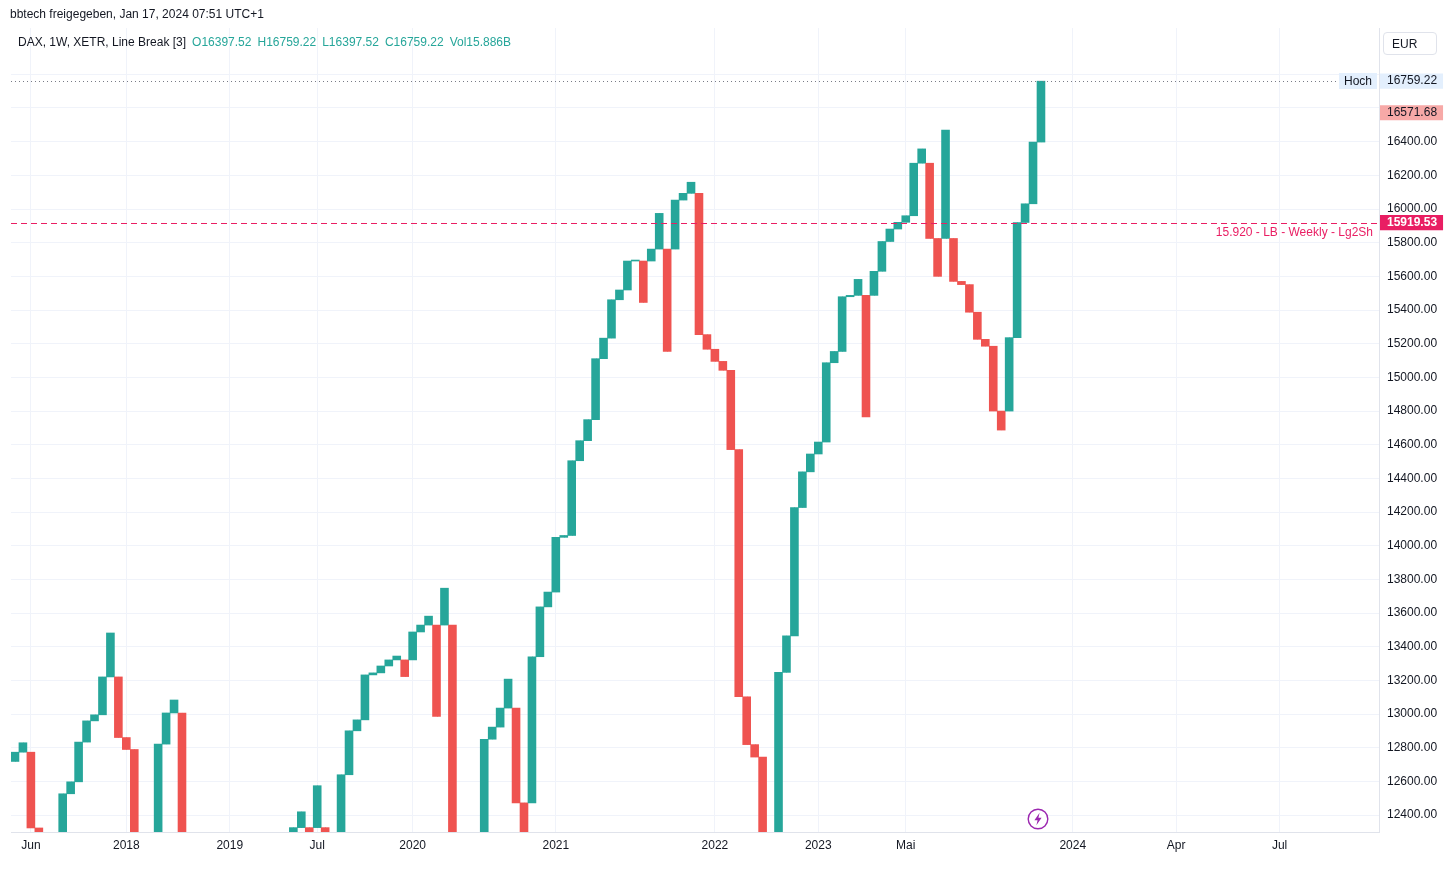  What do you see at coordinates (1410, 43) in the screenshot?
I see `y-axis-title: EUR` at bounding box center [1410, 43].